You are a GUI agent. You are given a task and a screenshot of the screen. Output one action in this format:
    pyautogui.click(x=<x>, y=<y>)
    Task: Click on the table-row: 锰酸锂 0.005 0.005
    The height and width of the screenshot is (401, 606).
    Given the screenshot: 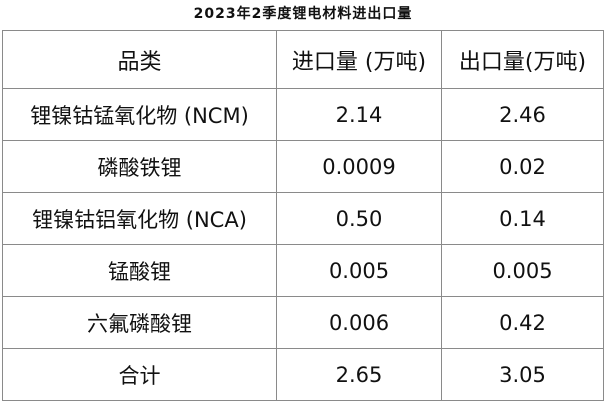 What is the action you would take?
    pyautogui.click(x=303, y=270)
    